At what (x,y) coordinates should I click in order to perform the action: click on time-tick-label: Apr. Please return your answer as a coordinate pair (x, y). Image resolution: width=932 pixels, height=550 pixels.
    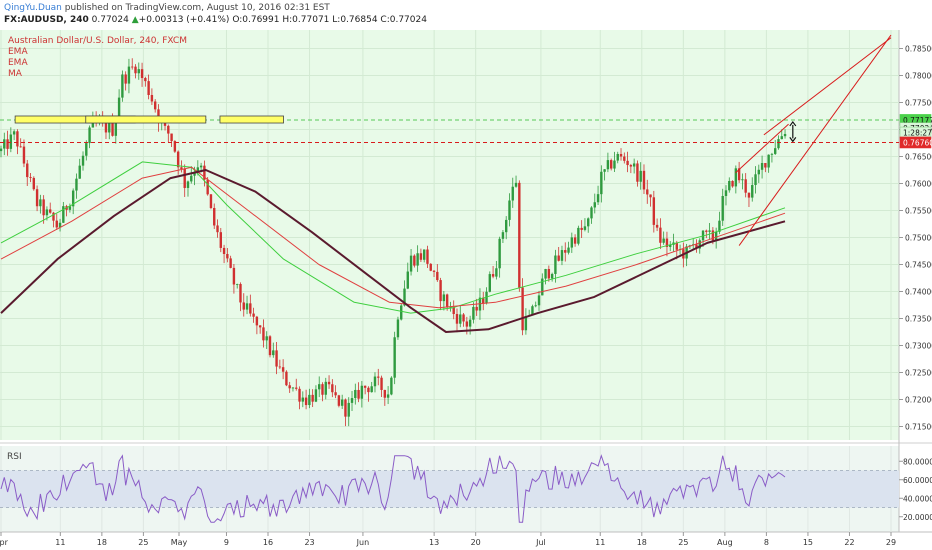
    Looking at the image, I should click on (4, 542).